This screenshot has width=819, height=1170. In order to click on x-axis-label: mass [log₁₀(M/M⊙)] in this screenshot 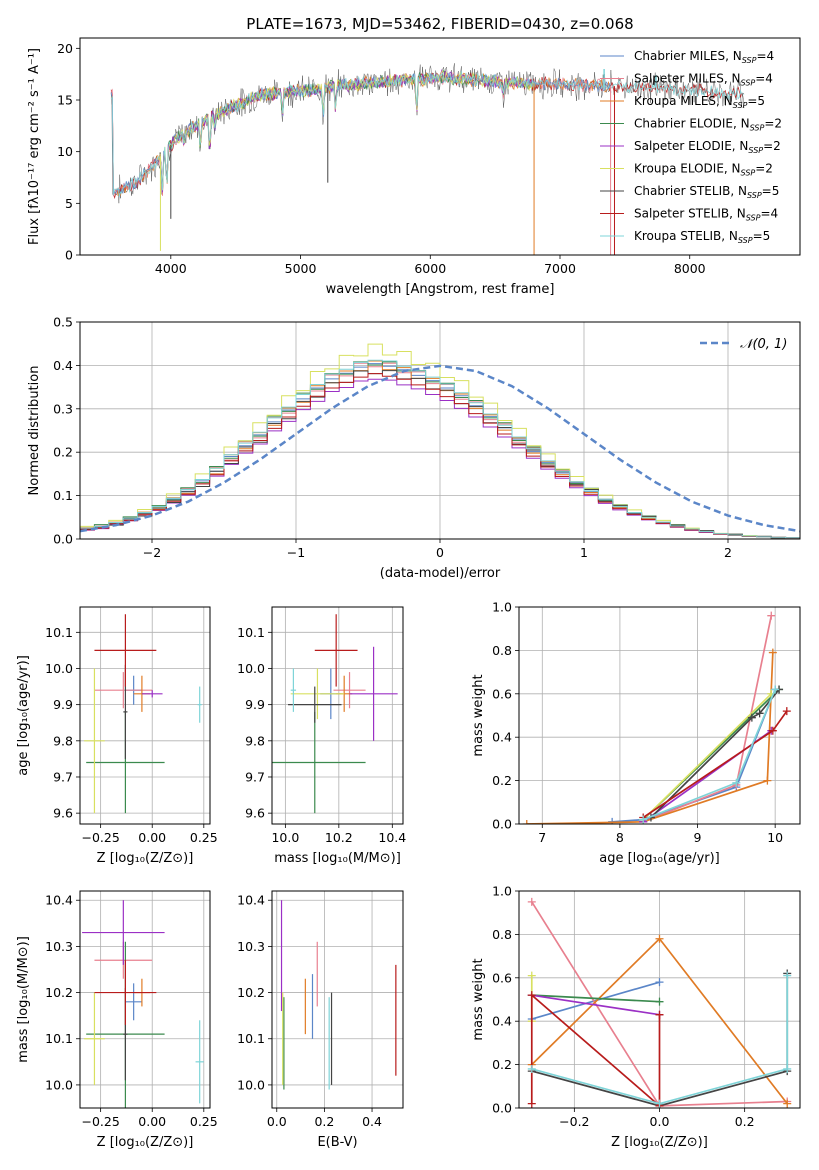, I will do `click(337, 858)`.